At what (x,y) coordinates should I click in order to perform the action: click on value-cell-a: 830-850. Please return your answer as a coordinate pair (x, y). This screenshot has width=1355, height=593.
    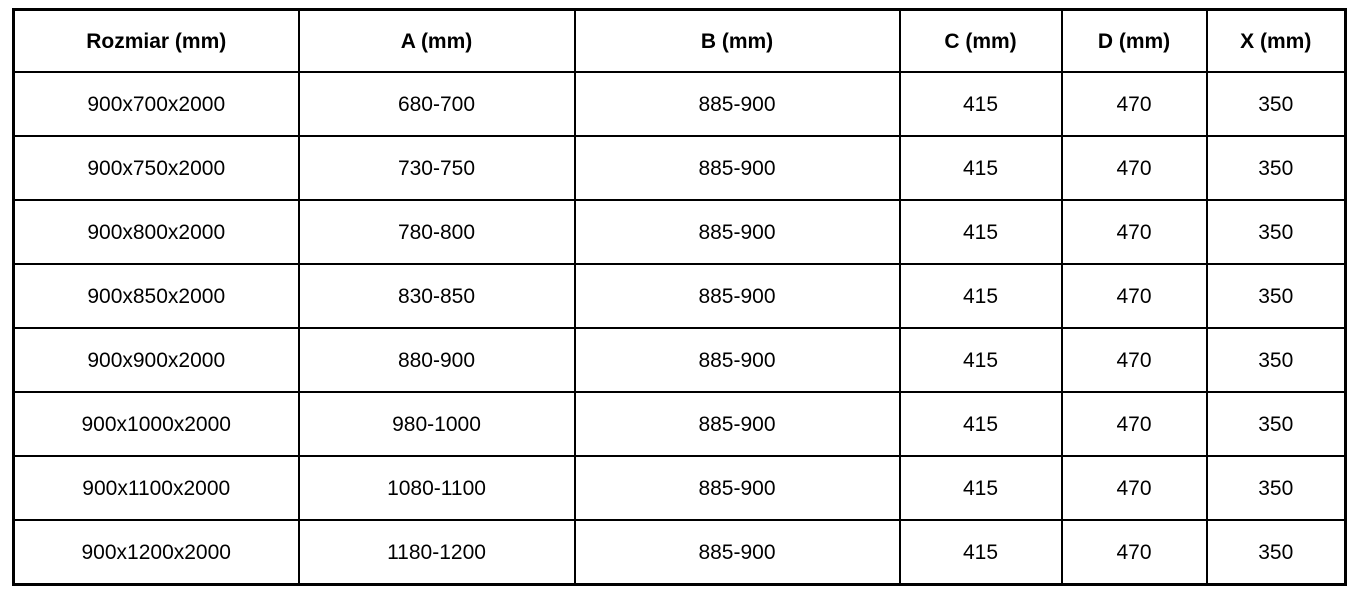
    Looking at the image, I should click on (436, 296).